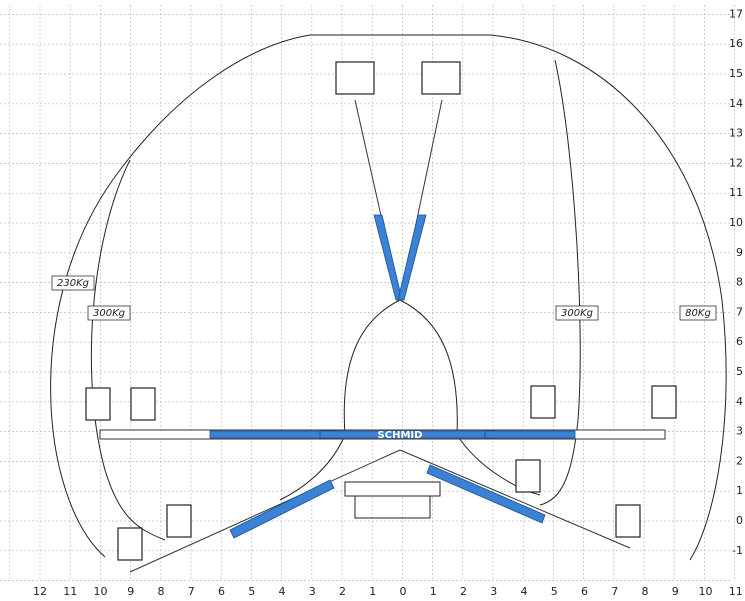 The image size is (745, 601). Describe the element at coordinates (739, 282) in the screenshot. I see `y-axis-label: 8` at that location.